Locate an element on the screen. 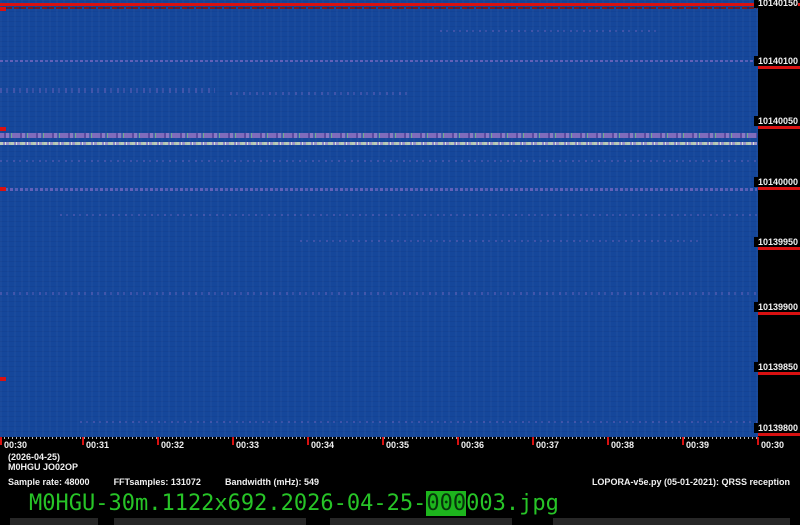 The height and width of the screenshot is (525, 800). freq-axis-label: 10140100 is located at coordinates (776, 61).